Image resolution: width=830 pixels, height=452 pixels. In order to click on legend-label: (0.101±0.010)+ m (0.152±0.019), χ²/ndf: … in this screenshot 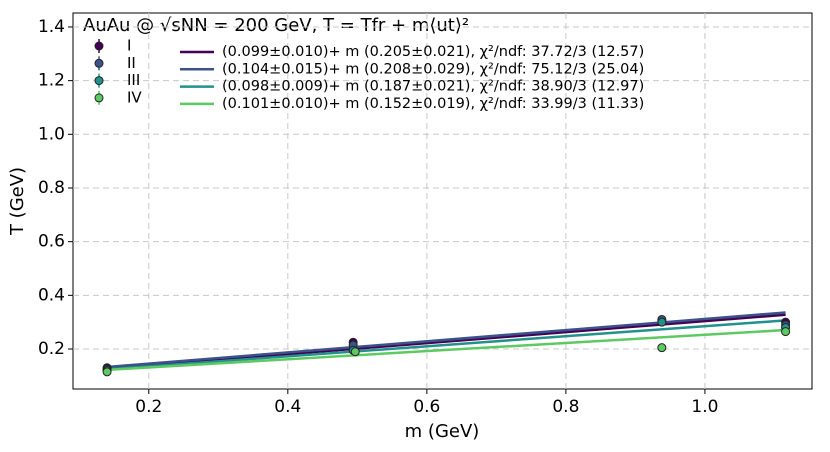, I will do `click(433, 104)`.